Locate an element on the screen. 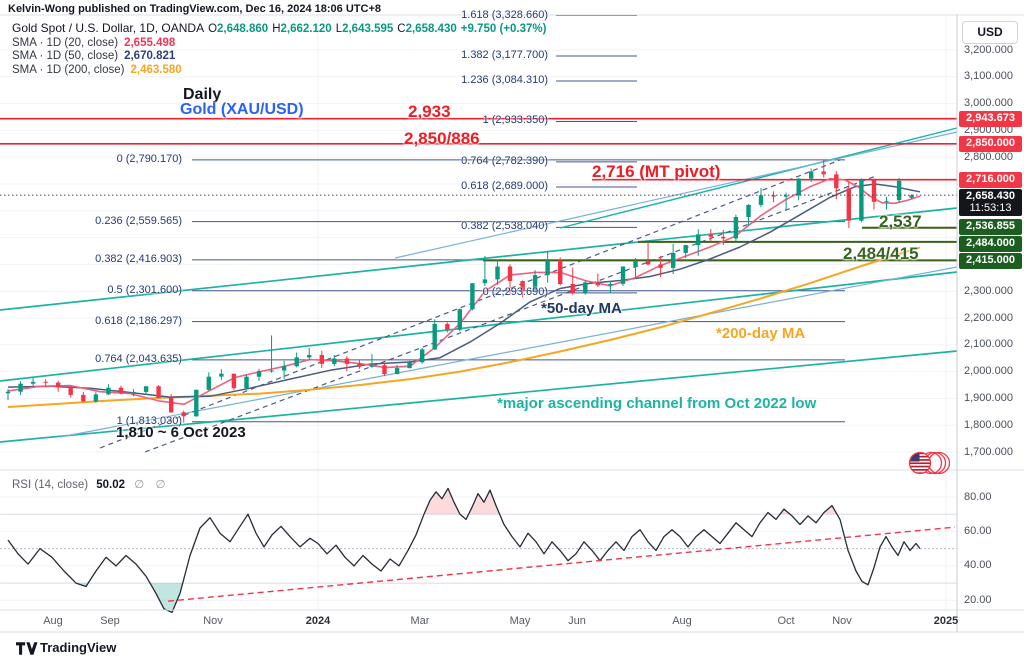 The image size is (1024, 659). price-axis-tick: 2,000.000 is located at coordinates (988, 371).